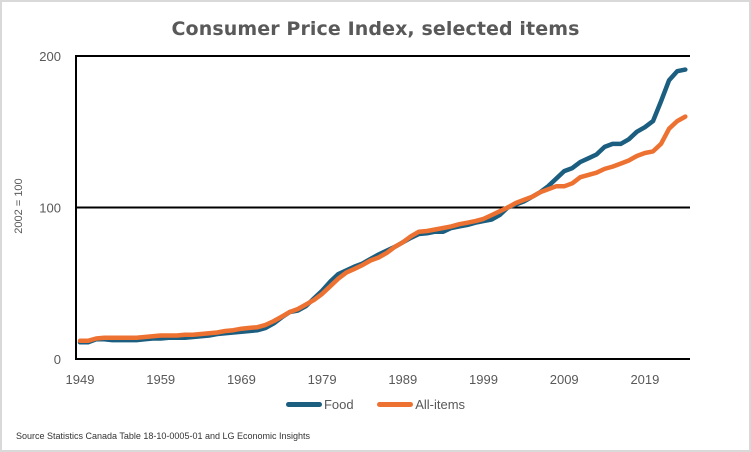 The height and width of the screenshot is (452, 751). Describe the element at coordinates (375, 29) in the screenshot. I see `chart-title: Consumer Price Index, selected items` at that location.